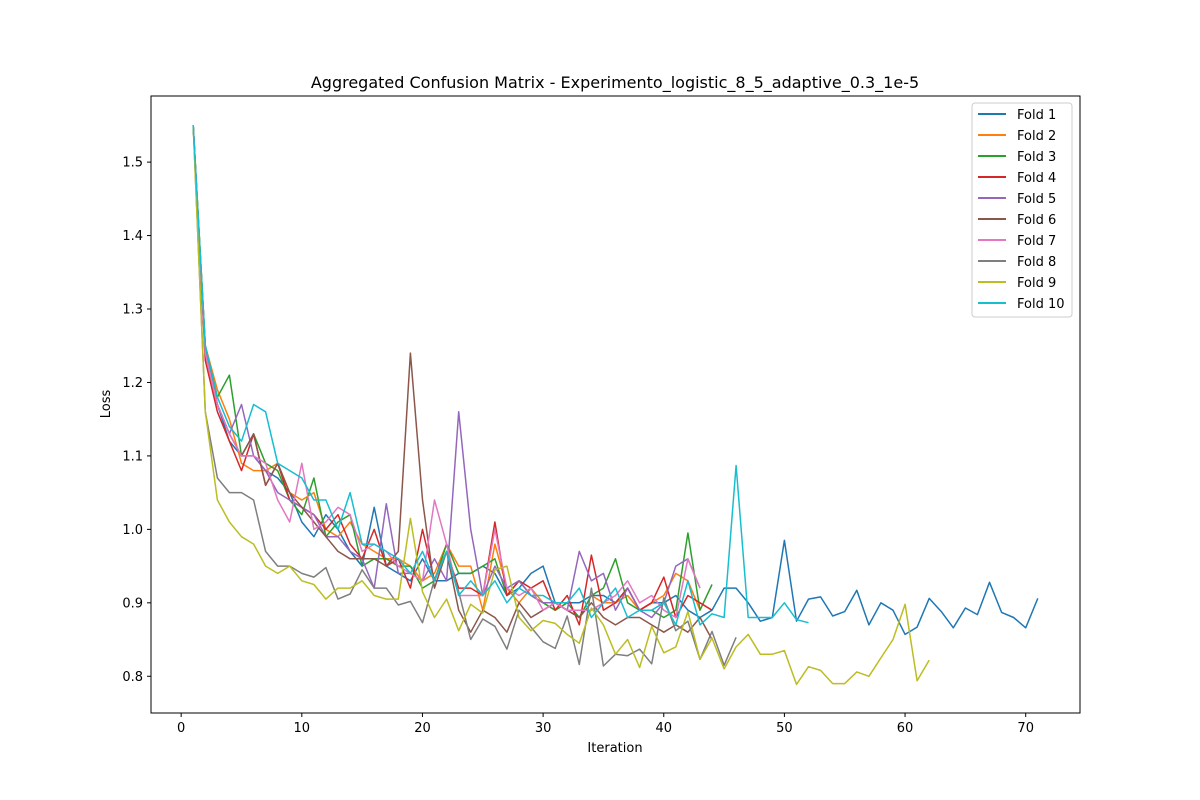 The height and width of the screenshot is (800, 1200). I want to click on y-tick-label: 0.9, so click(132, 603).